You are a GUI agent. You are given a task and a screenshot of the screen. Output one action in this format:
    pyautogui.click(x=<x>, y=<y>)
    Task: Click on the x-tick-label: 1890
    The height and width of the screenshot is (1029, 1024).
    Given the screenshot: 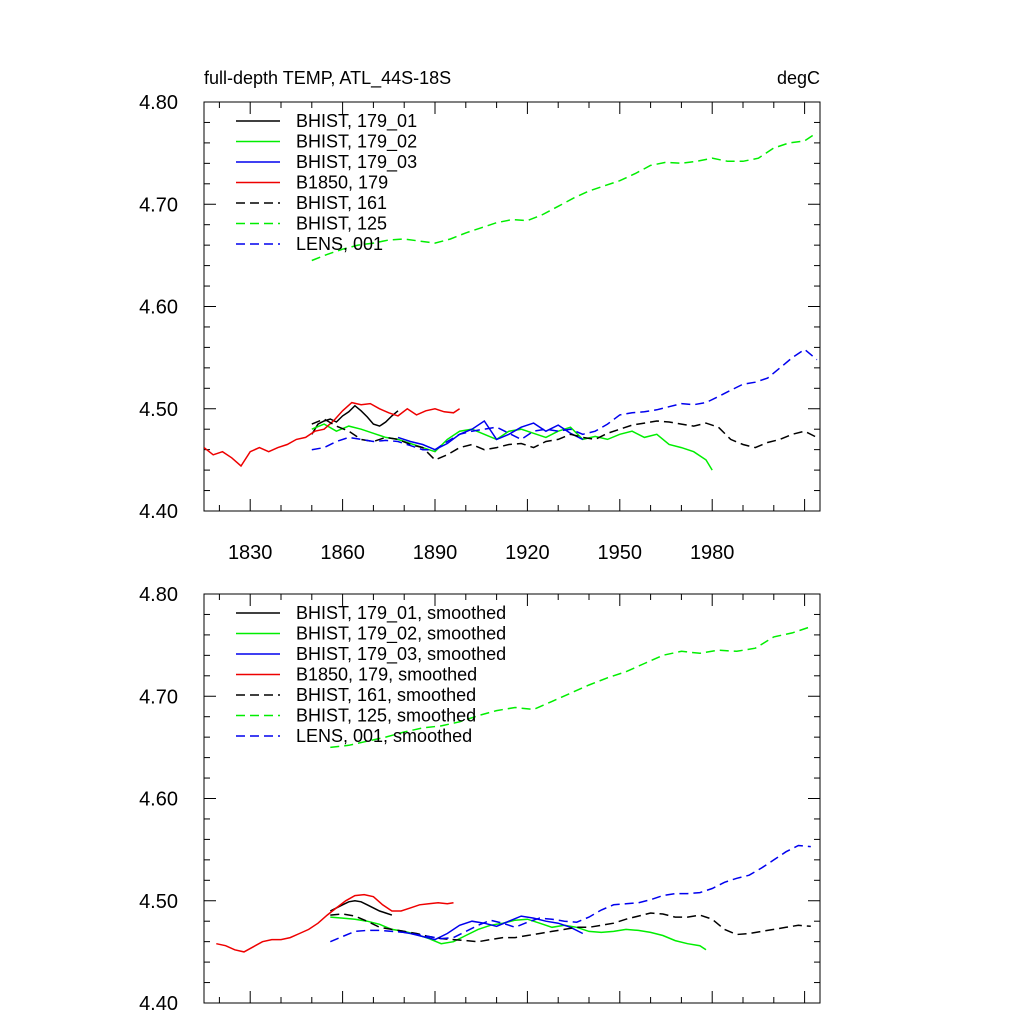 What is the action you would take?
    pyautogui.click(x=435, y=553)
    